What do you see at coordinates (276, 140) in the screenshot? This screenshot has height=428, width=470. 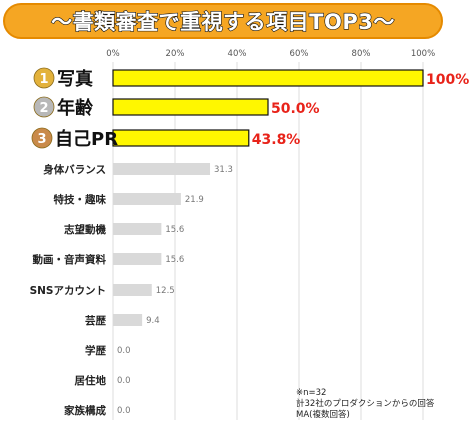 I see `value-label: 43.8%` at bounding box center [276, 140].